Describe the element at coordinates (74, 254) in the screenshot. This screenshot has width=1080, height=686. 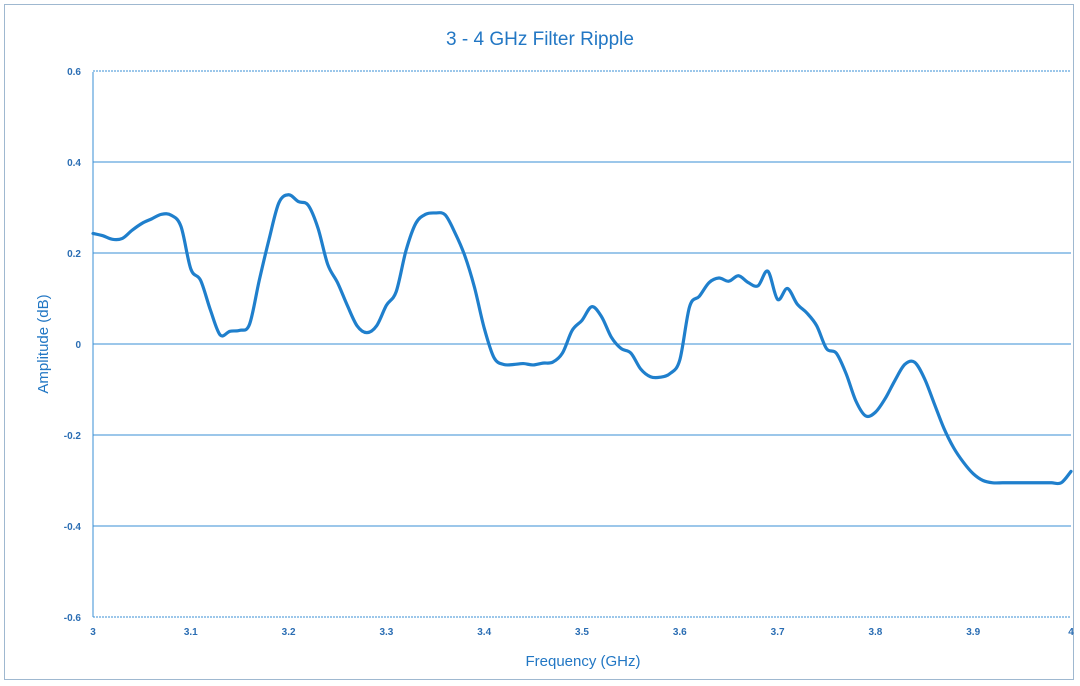
I see `y-tick-label: 0.2` at that location.